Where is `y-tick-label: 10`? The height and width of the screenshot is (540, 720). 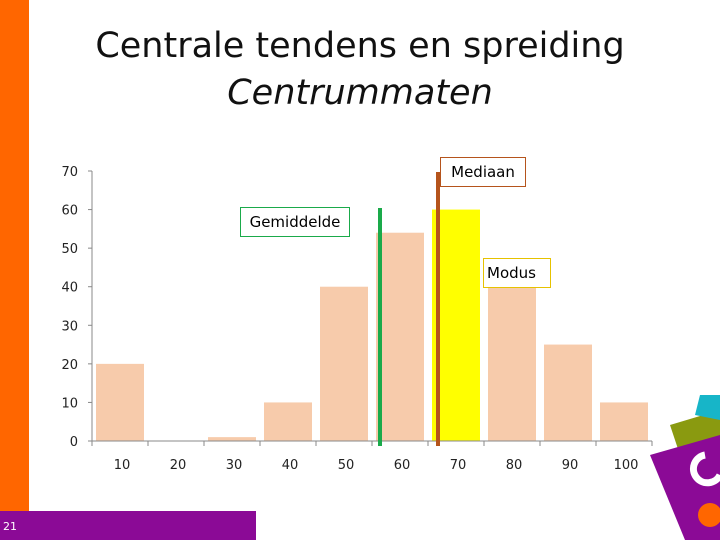 y-tick-label: 10 is located at coordinates (69, 403).